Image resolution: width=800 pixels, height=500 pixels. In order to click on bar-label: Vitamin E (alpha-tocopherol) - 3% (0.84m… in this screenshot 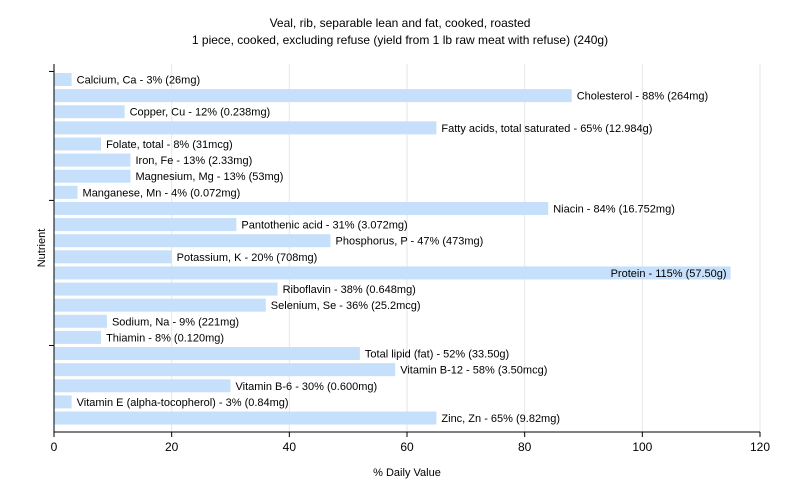, I will do `click(183, 403)`.